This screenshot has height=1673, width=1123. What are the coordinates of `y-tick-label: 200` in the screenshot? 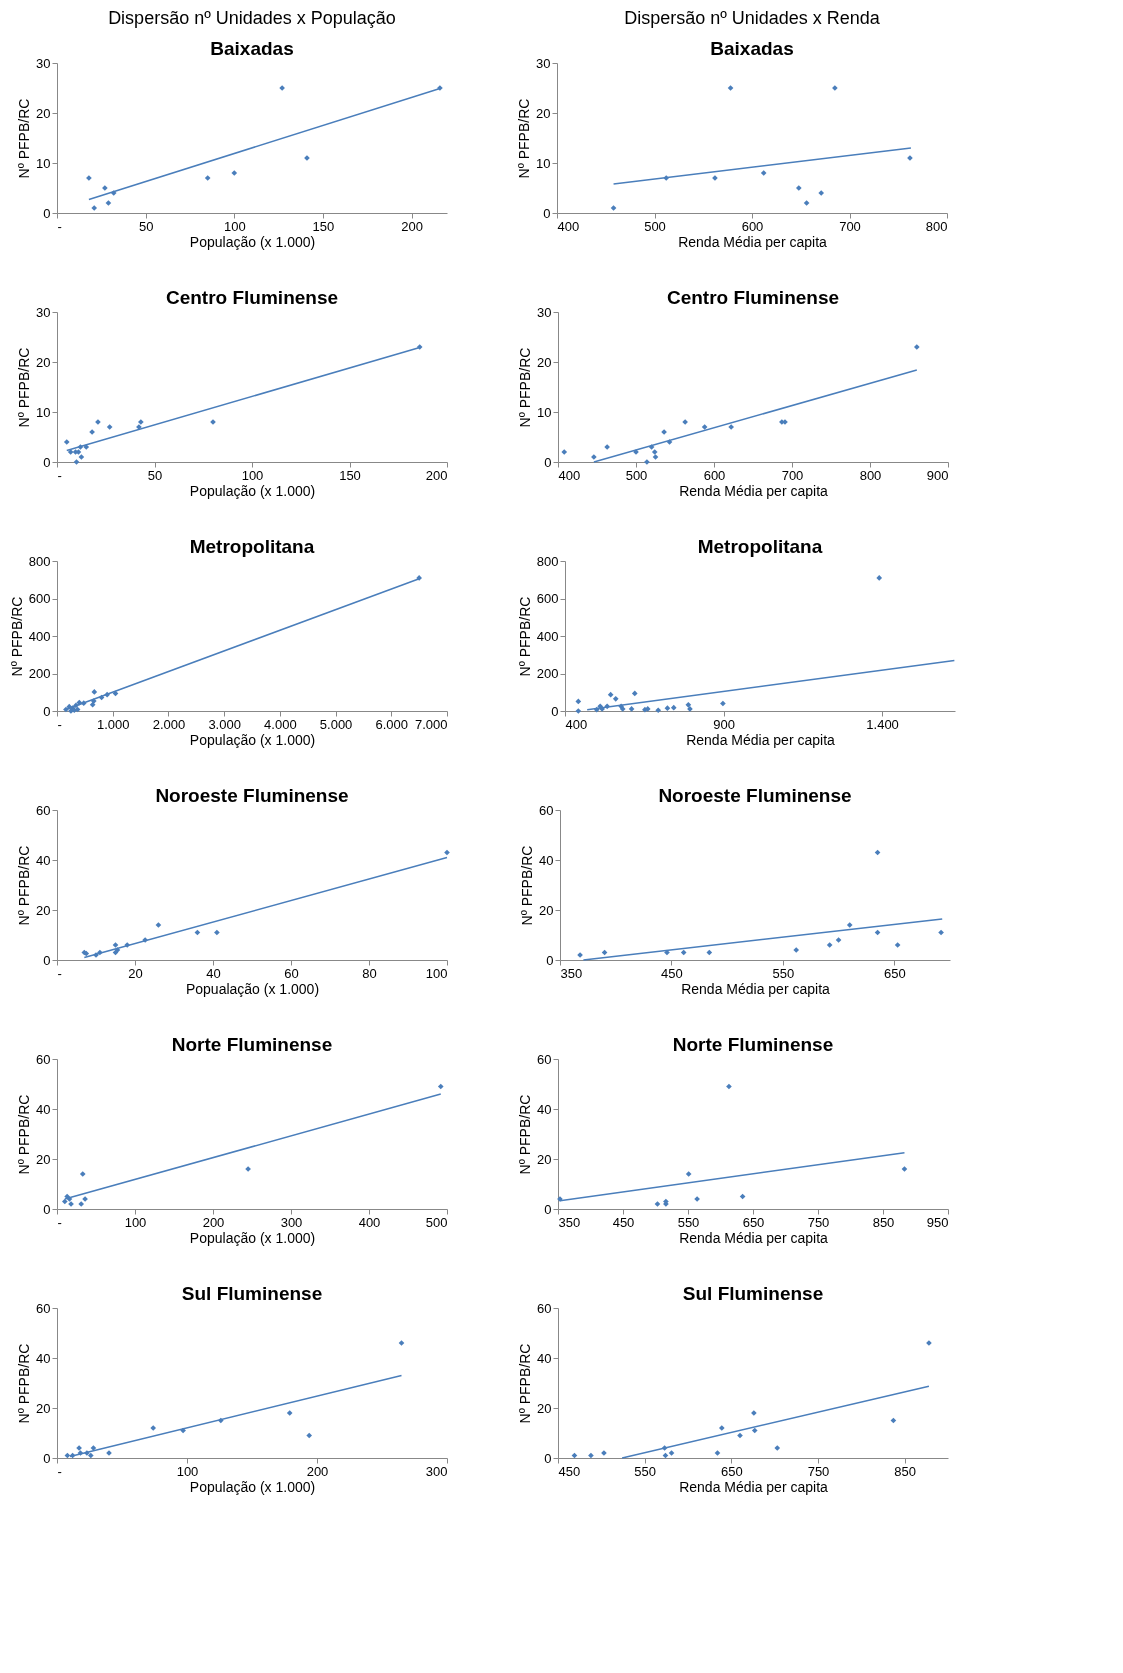 It's located at (547, 673).